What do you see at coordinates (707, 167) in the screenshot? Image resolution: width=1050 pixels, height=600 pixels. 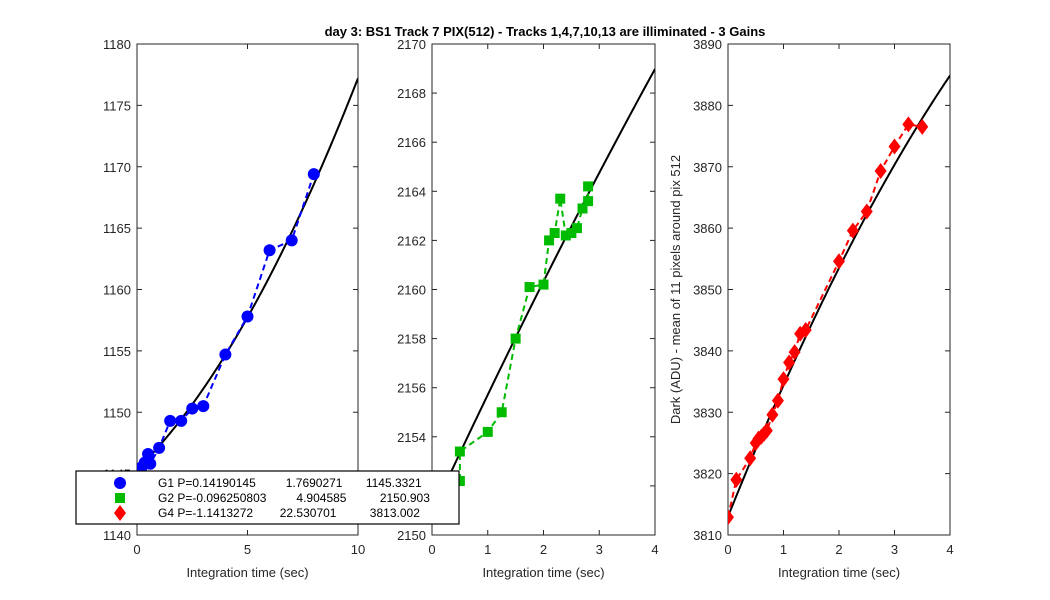 I see `y-tick-label: 3870` at bounding box center [707, 167].